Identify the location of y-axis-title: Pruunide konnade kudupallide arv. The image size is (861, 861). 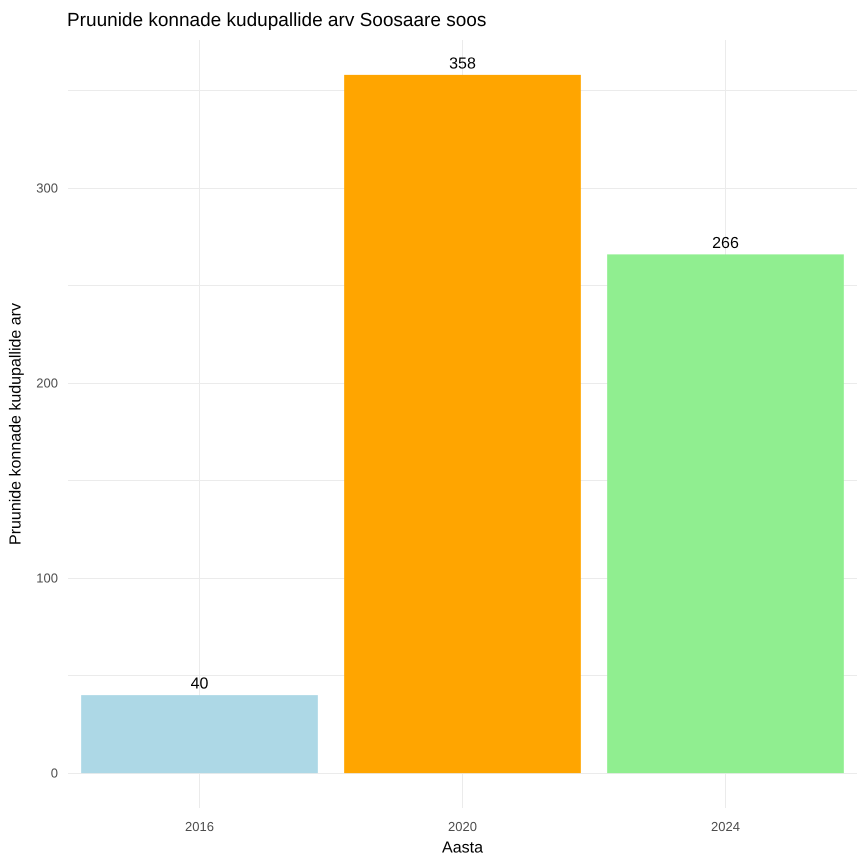
(16, 424).